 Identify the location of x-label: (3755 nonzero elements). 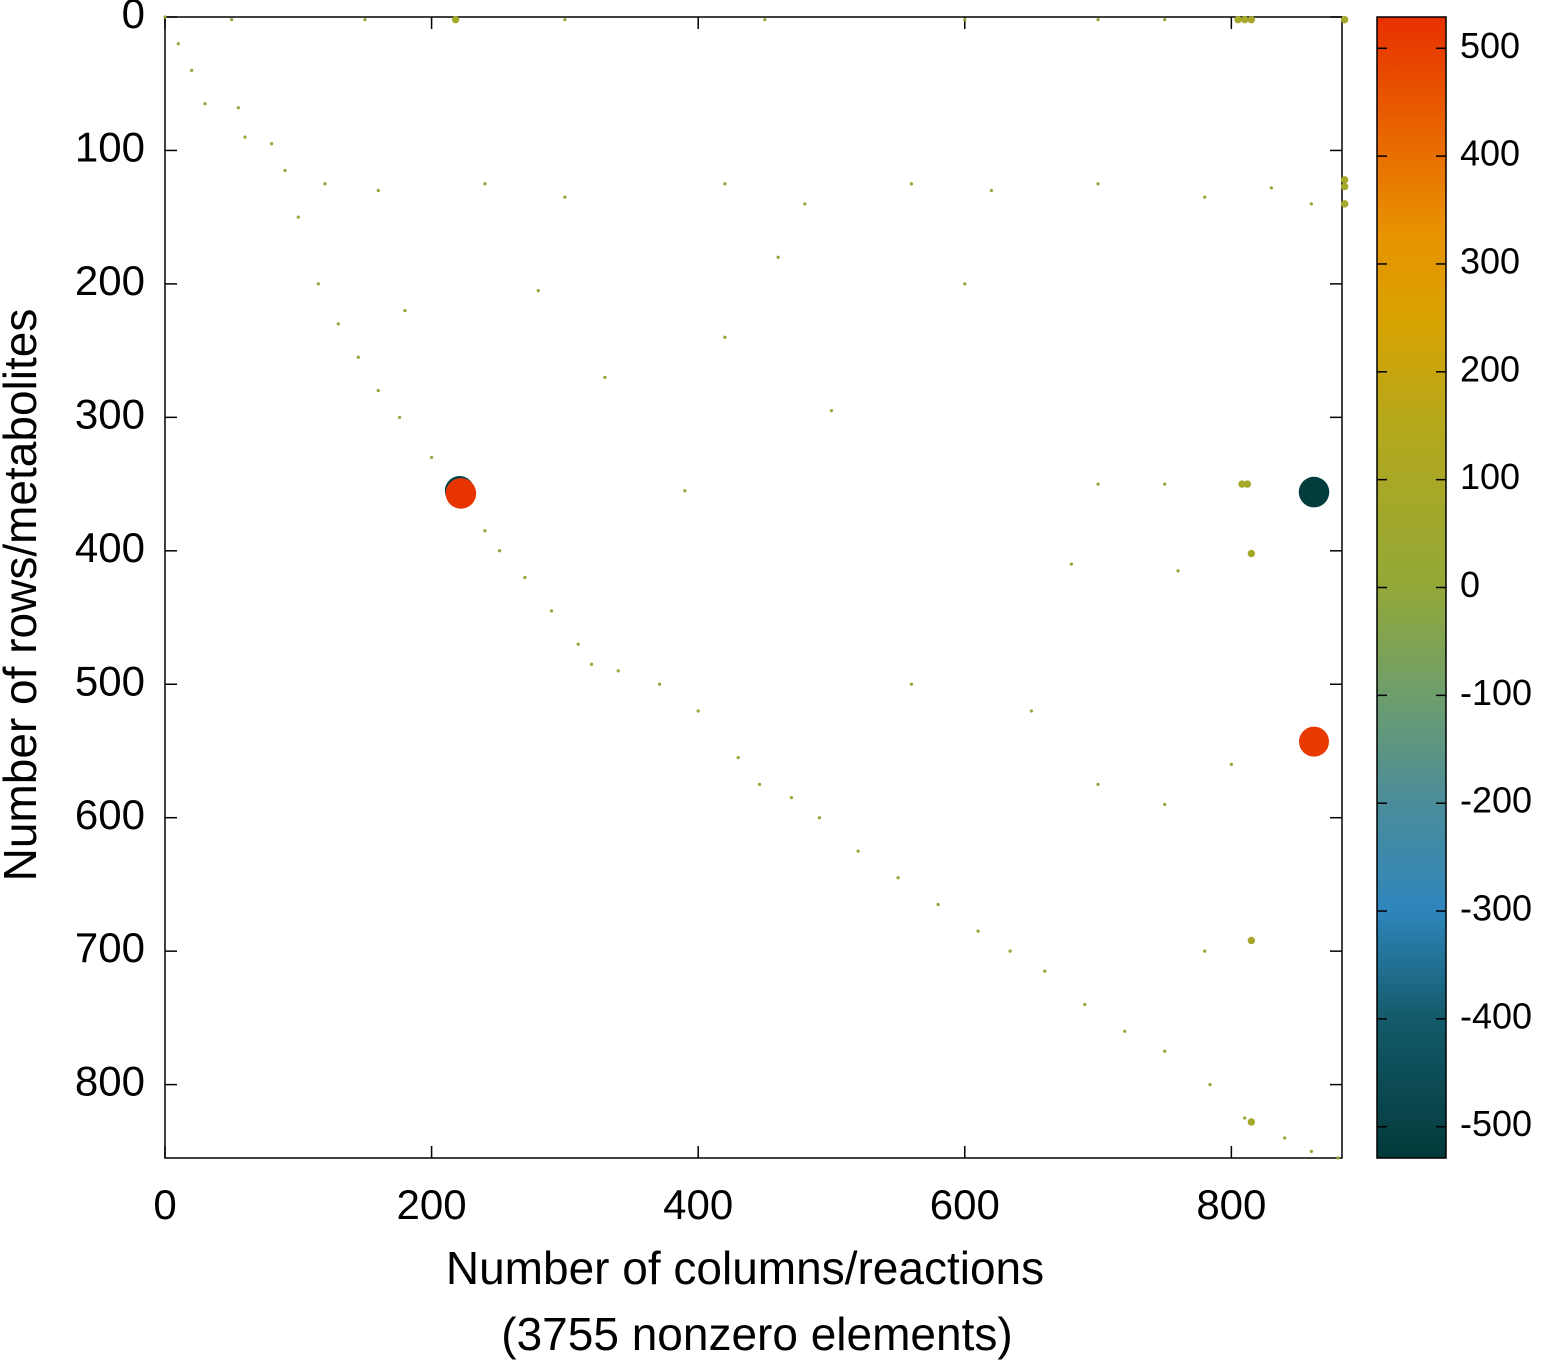
(756, 1334).